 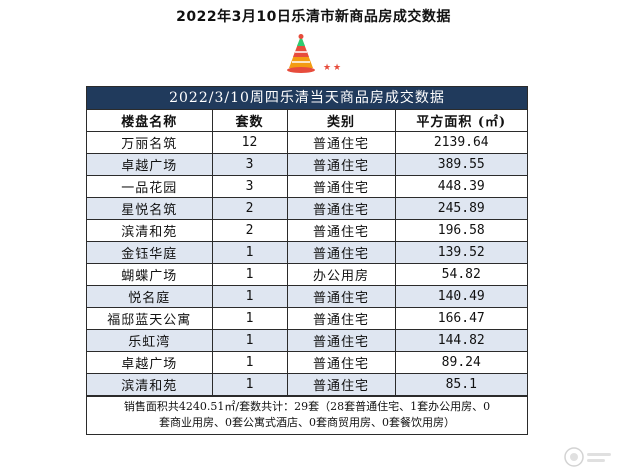 I want to click on summary-line-1: 销售面积共4240.51㎡/套数共计：29套（28套普通住宅、1套办公用房、0, so click(x=307, y=406).